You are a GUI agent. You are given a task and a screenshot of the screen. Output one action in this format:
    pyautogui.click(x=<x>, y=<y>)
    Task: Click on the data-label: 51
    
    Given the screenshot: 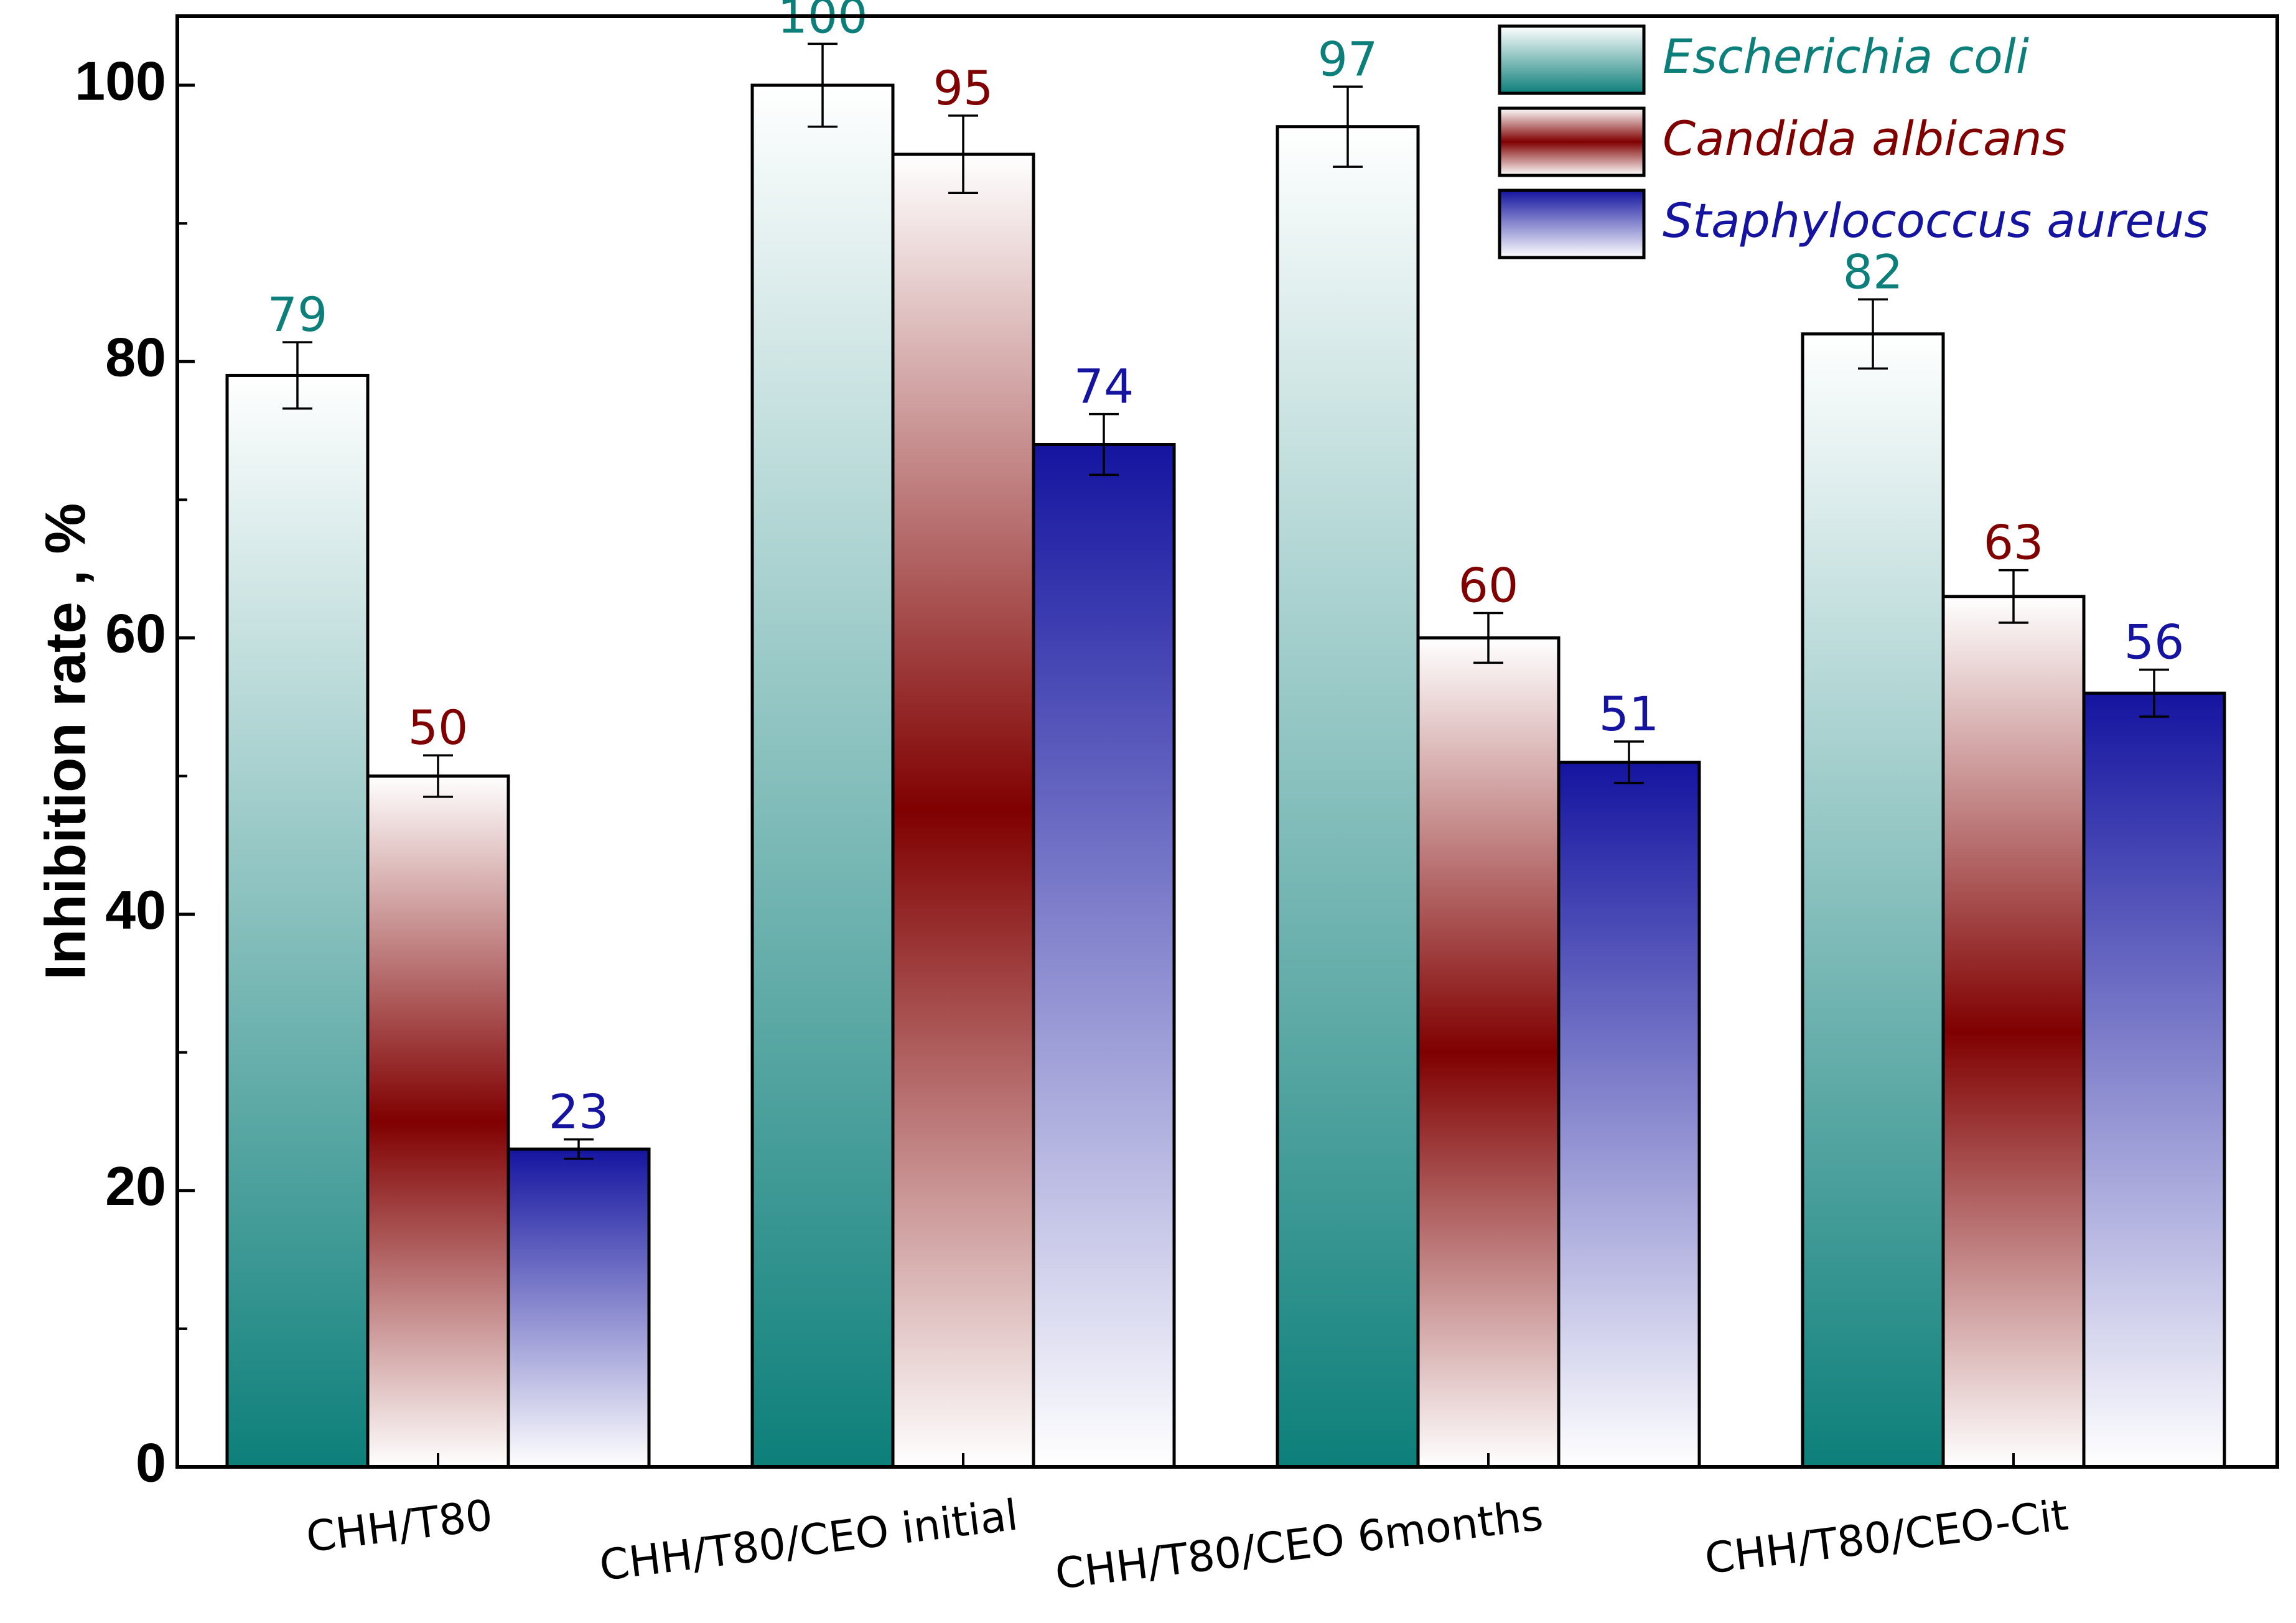 What is the action you would take?
    pyautogui.click(x=1629, y=714)
    